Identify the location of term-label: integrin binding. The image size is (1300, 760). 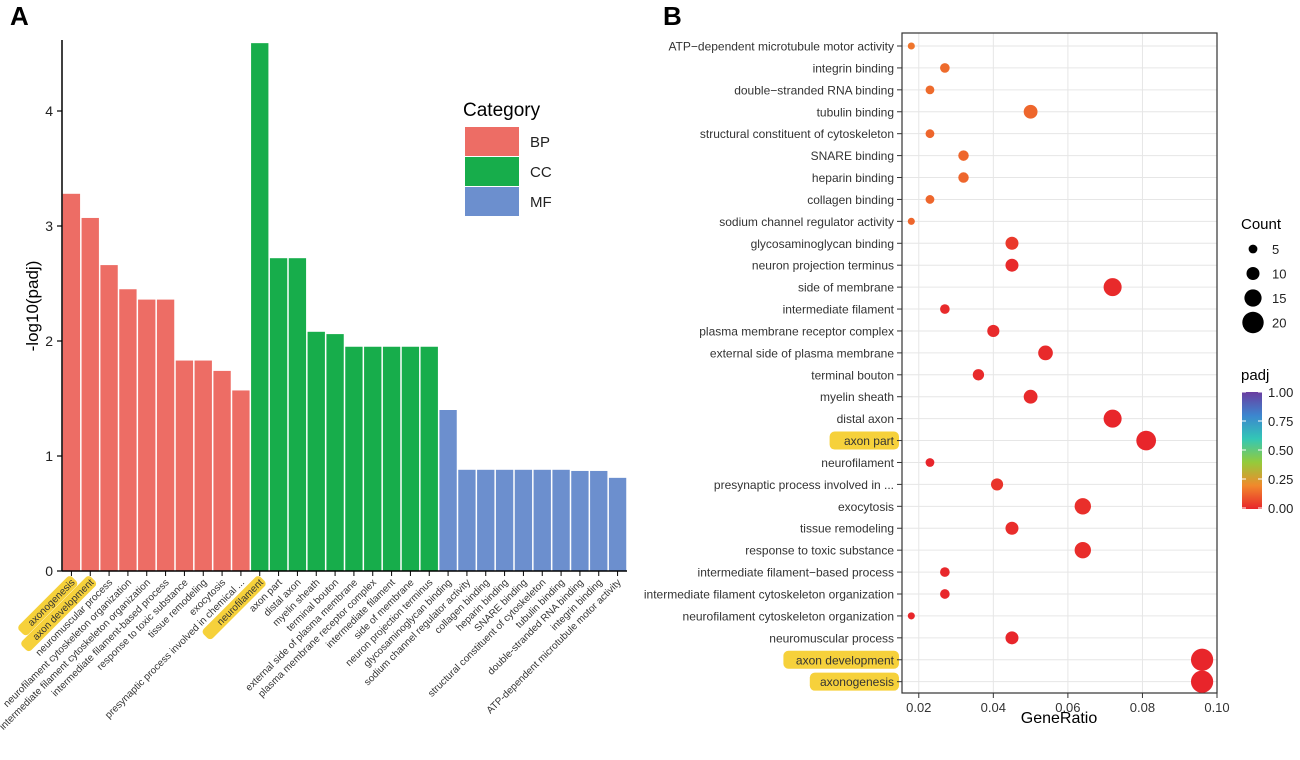
(853, 68).